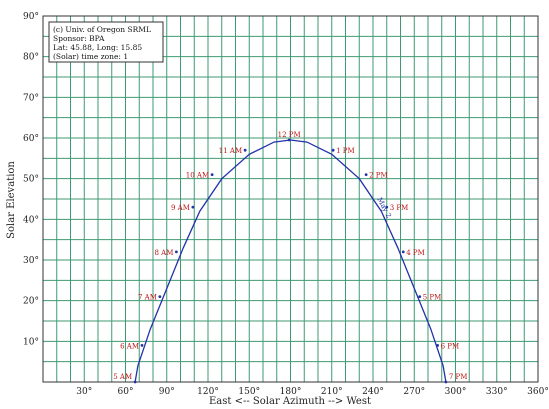 Image resolution: width=549 pixels, height=409 pixels. Describe the element at coordinates (378, 176) in the screenshot. I see `hour-label: 2 PM` at that location.